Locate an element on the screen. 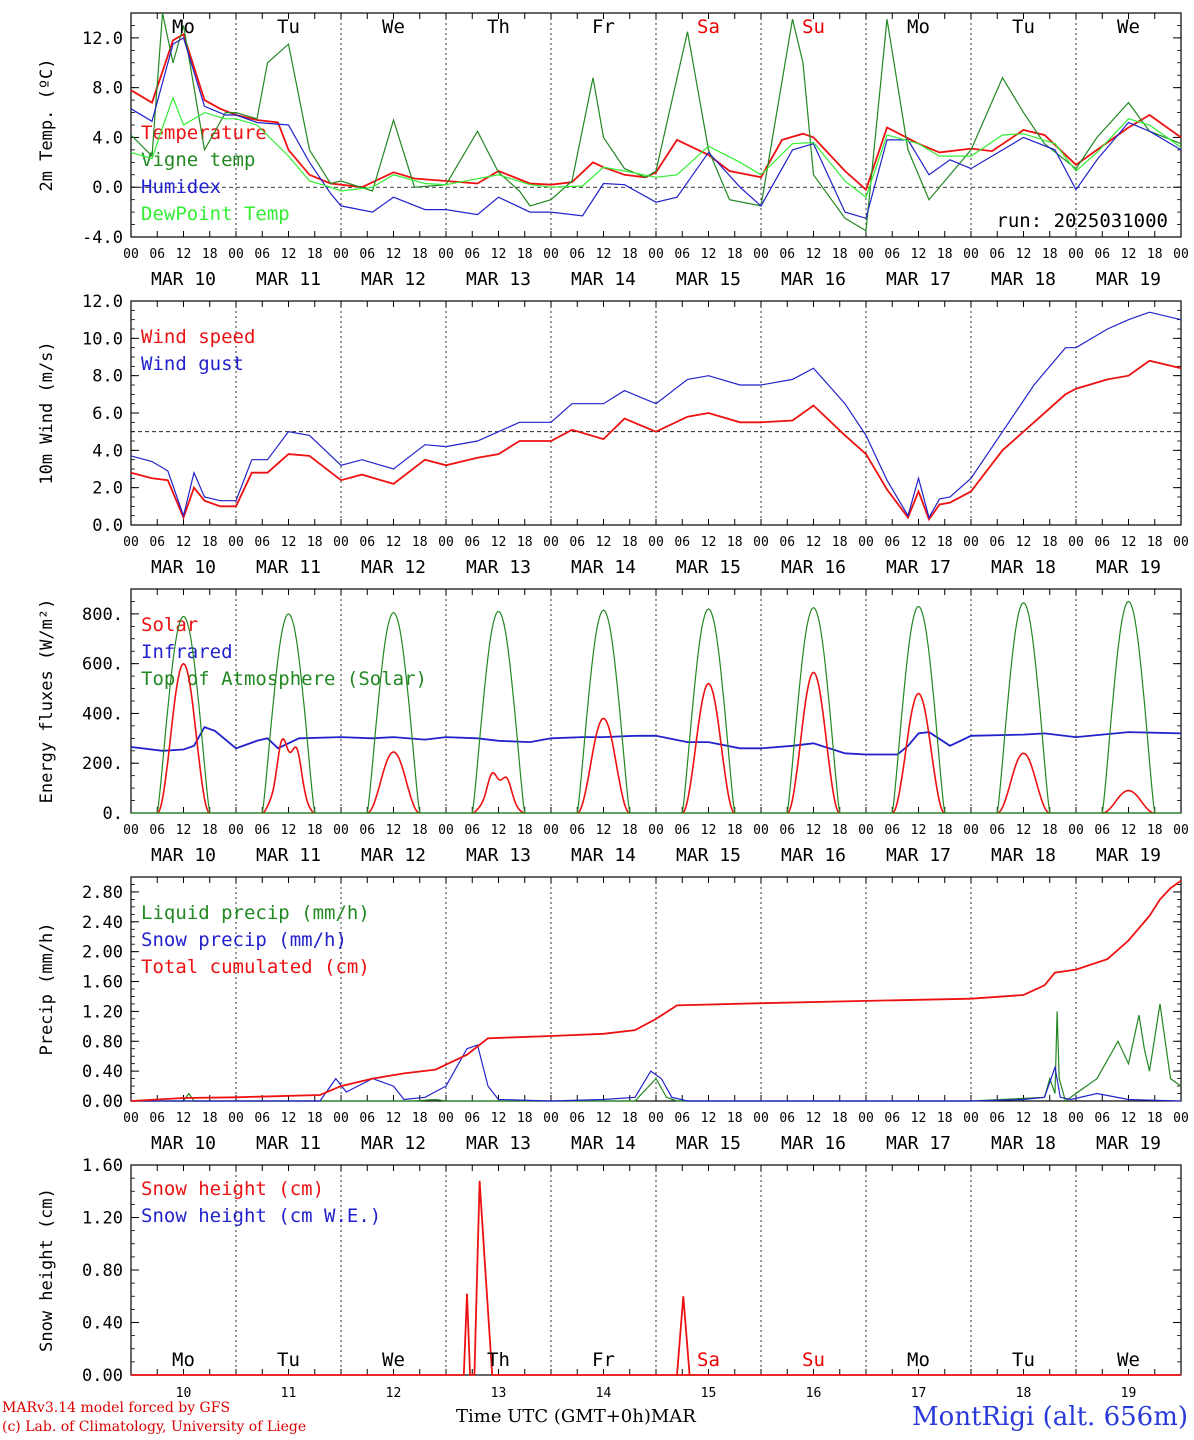  bottom-day-number: 15 is located at coordinates (709, 1393).